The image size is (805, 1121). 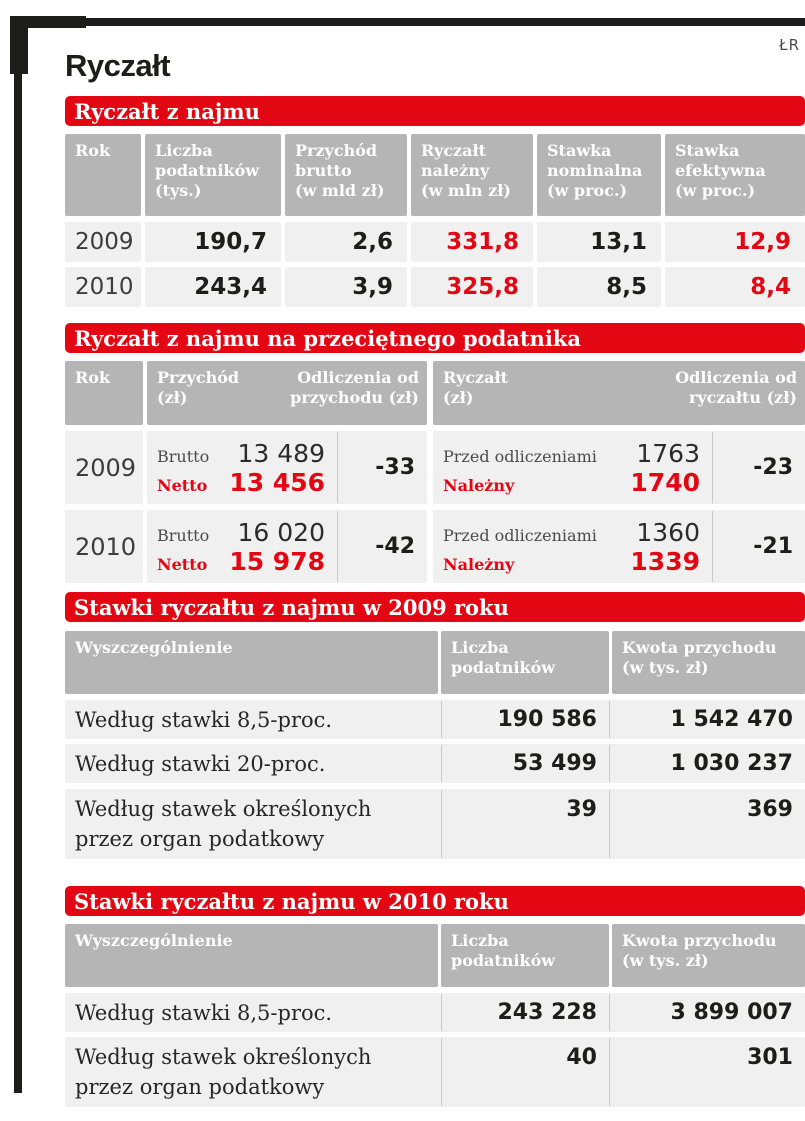 I want to click on column-header-group: Ryczałt (zł) Odliczenia od ryczałtu (zł), so click(x=619, y=393).